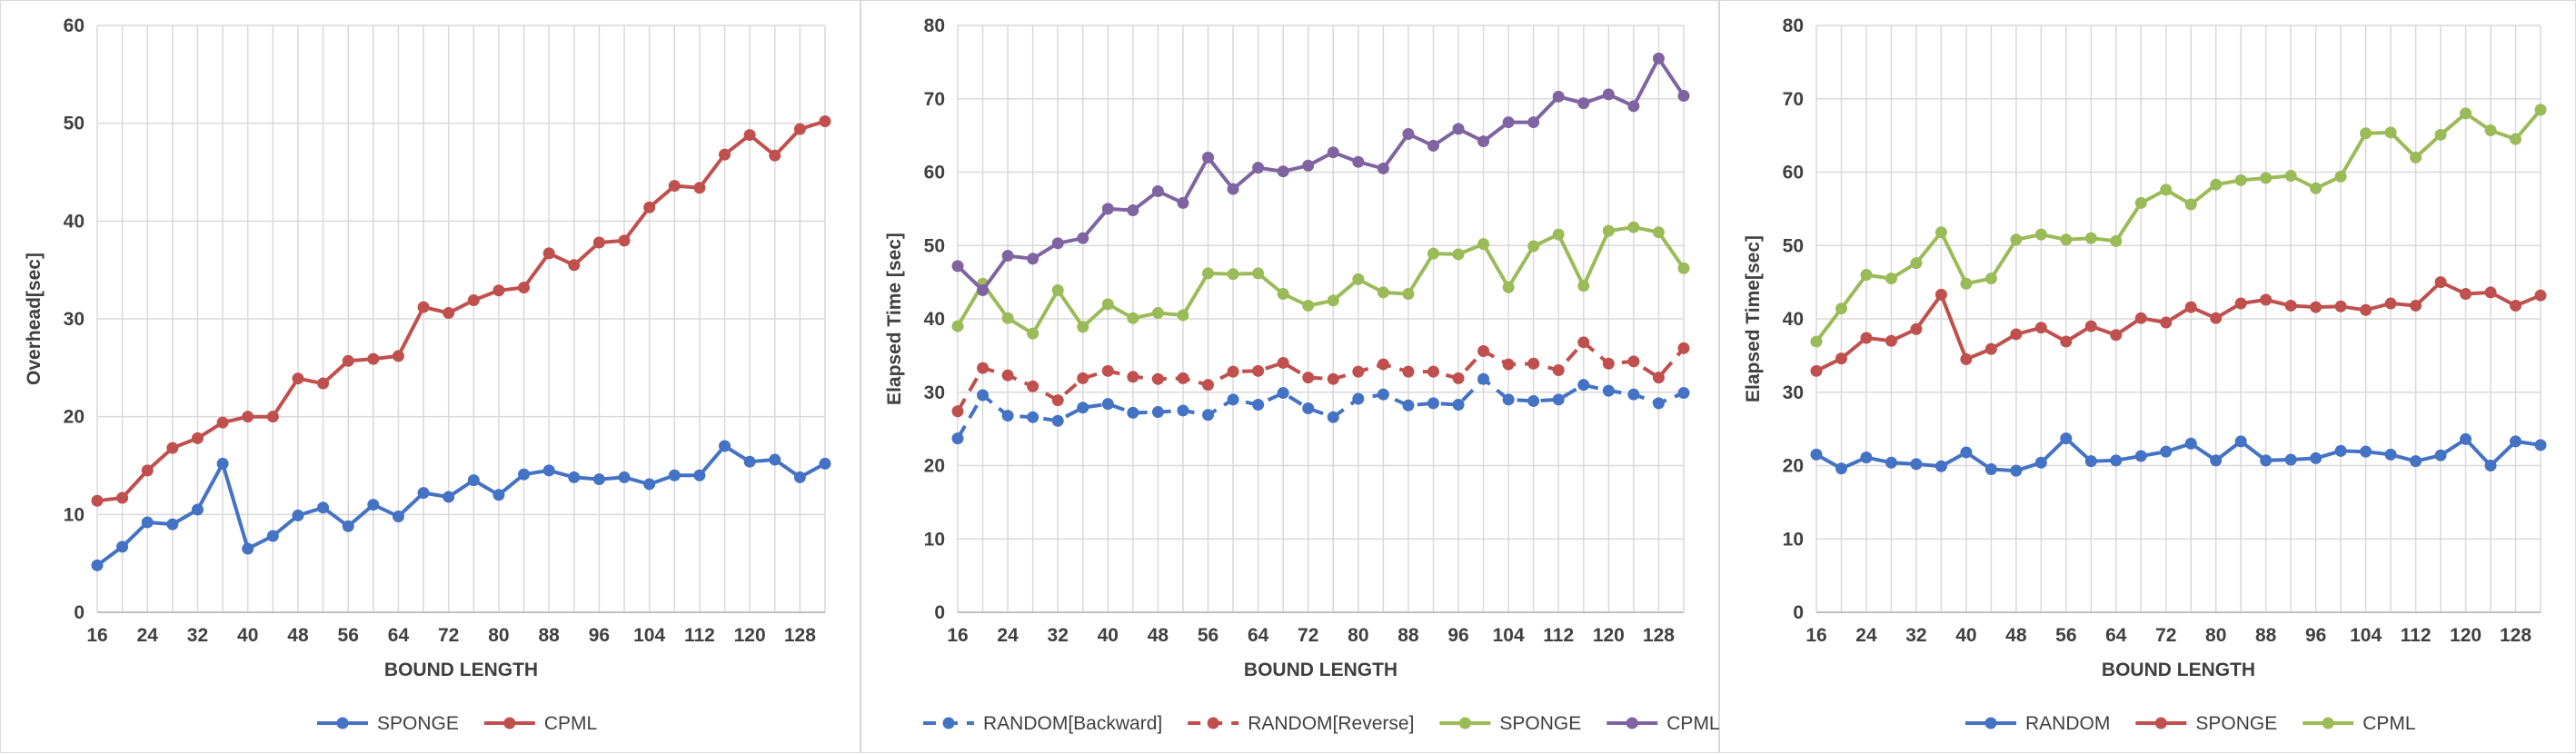 This screenshot has width=2576, height=754. What do you see at coordinates (1659, 635) in the screenshot?
I see `x-tick-label: 128` at bounding box center [1659, 635].